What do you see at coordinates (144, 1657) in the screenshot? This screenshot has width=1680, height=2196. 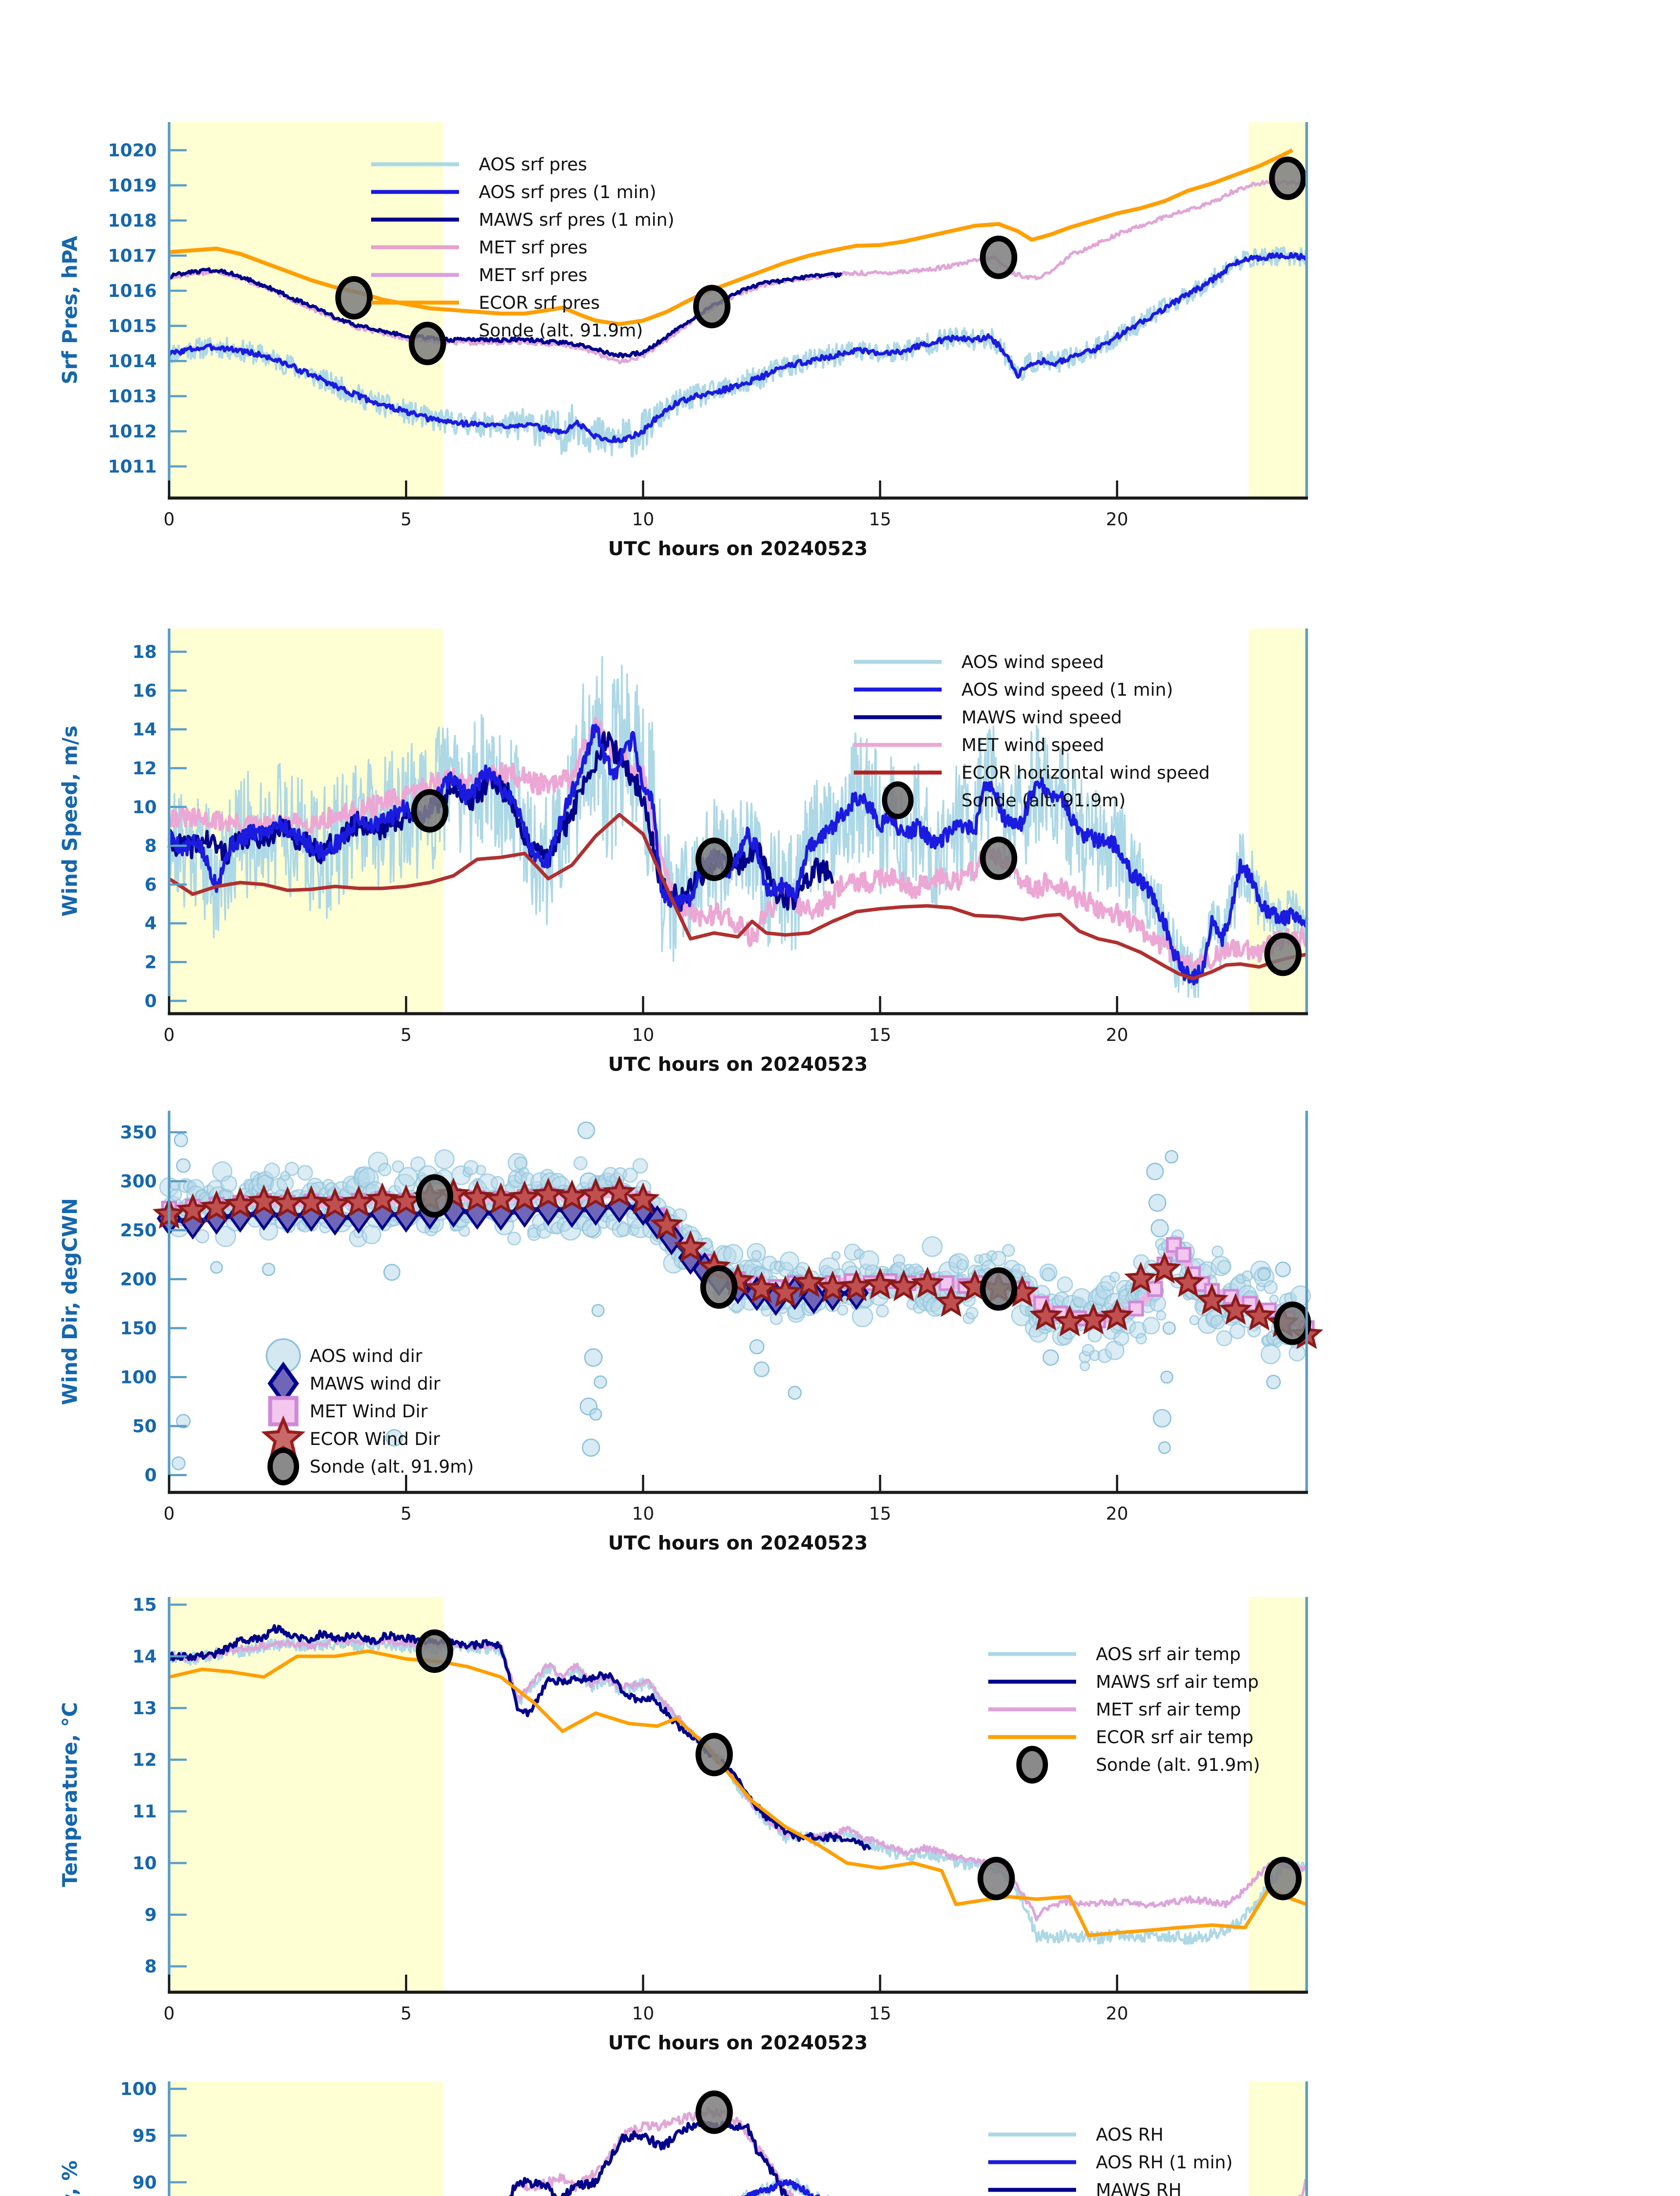 I see `y-tick-label: 14` at bounding box center [144, 1657].